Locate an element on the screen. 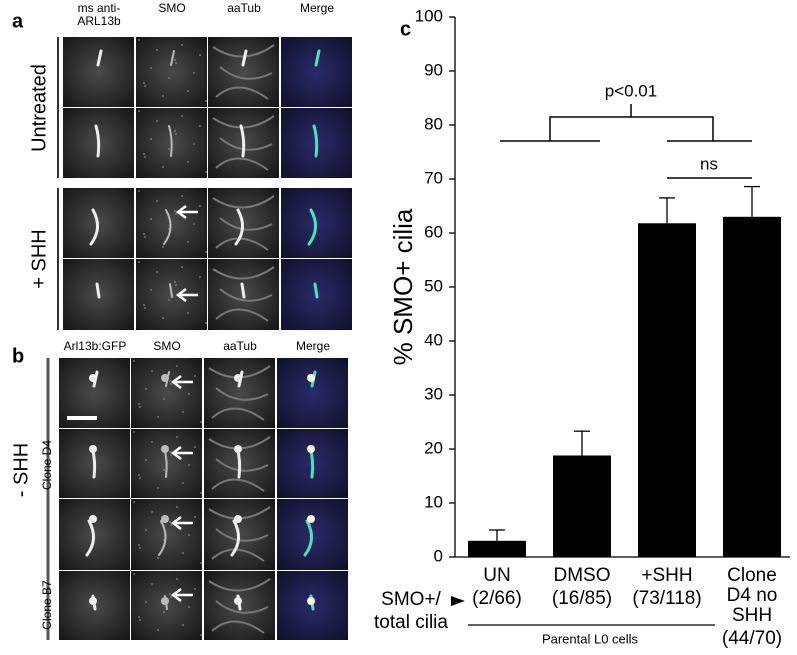 Image resolution: width=797 pixels, height=655 pixels. y-tick-label: 40 is located at coordinates (433, 339).